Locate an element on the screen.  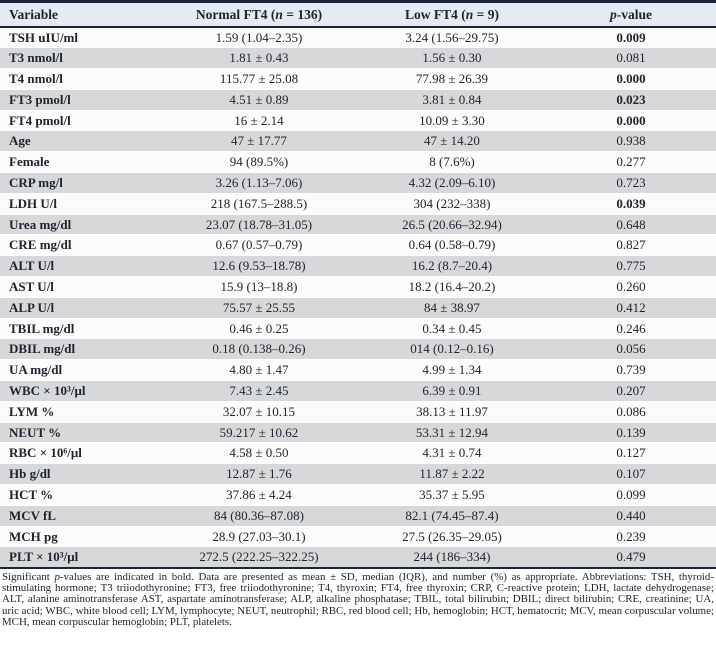
p-value-cell: 0.056 is located at coordinates (631, 349).